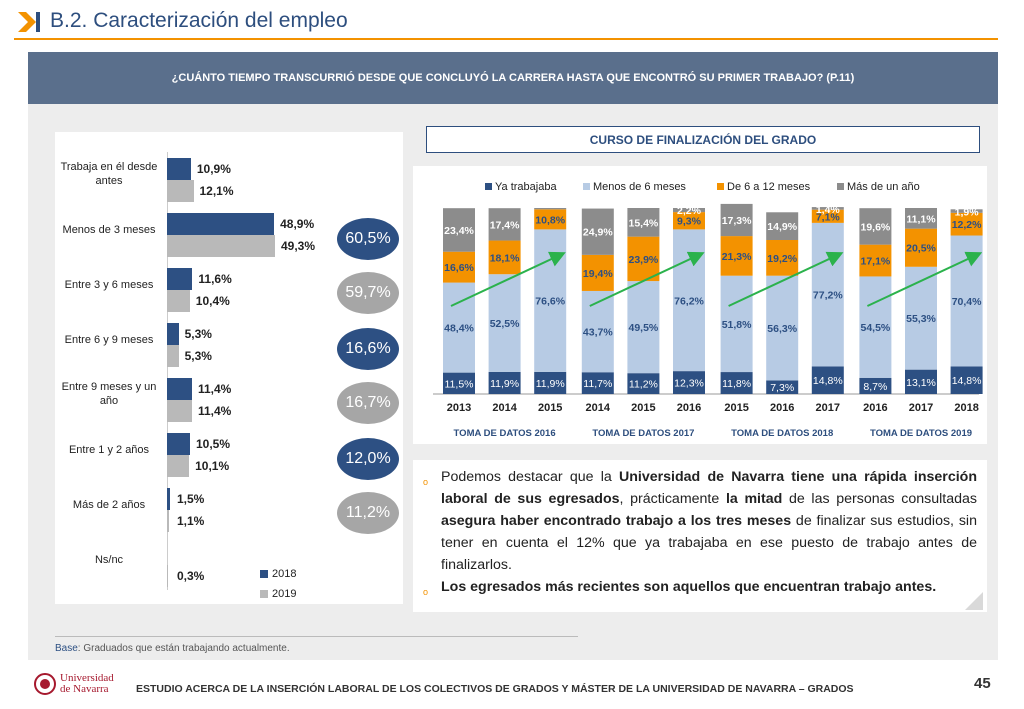  I want to click on segment-value-label: 55,3%, so click(921, 319).